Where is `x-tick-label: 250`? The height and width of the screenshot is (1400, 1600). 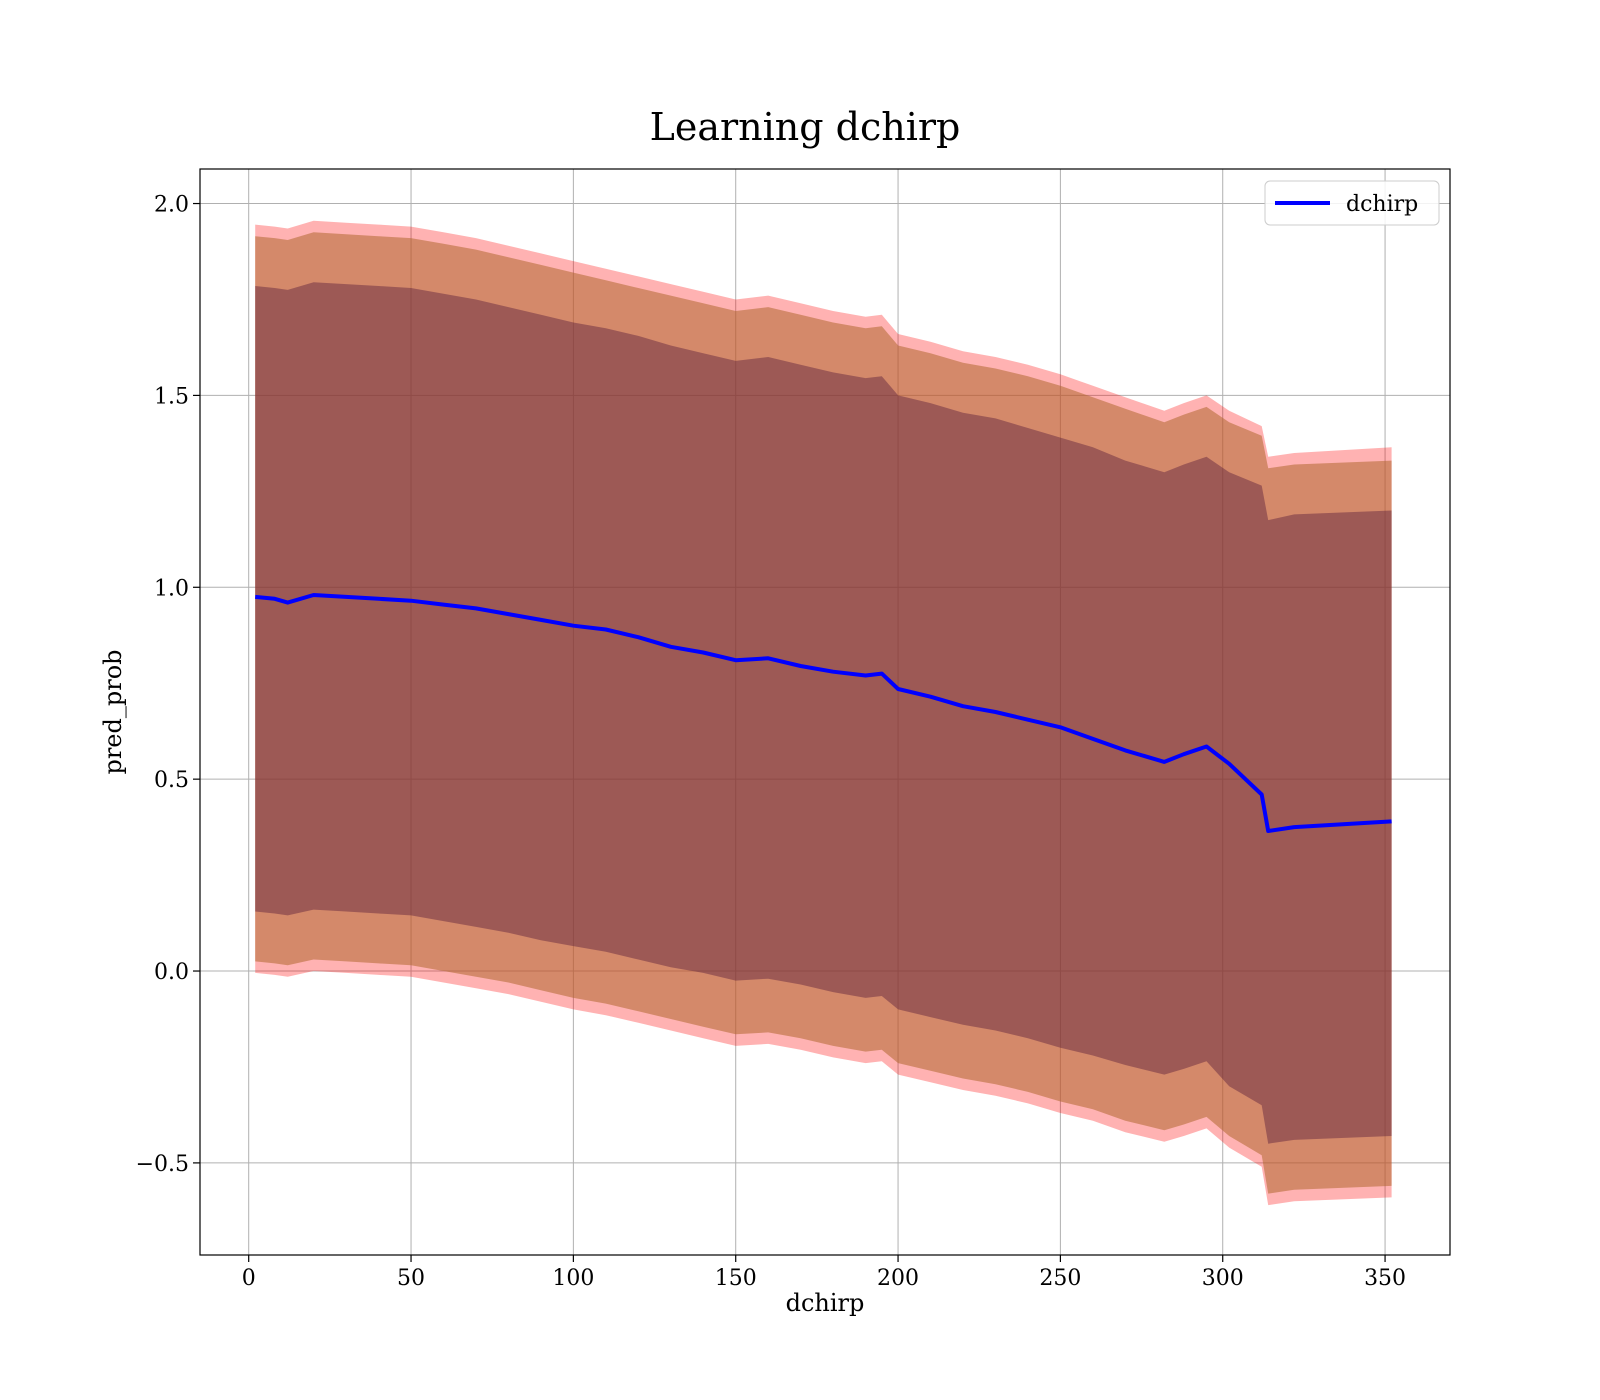 x-tick-label: 250 is located at coordinates (1060, 1278).